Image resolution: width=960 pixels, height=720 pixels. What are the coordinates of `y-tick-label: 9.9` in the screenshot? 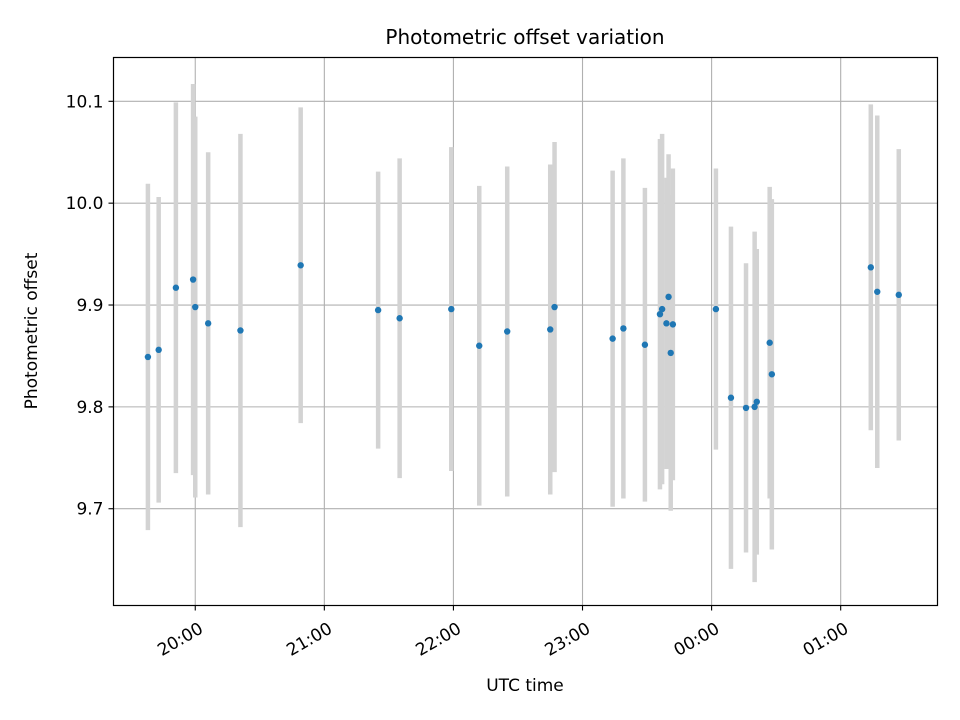 It's located at (89, 306).